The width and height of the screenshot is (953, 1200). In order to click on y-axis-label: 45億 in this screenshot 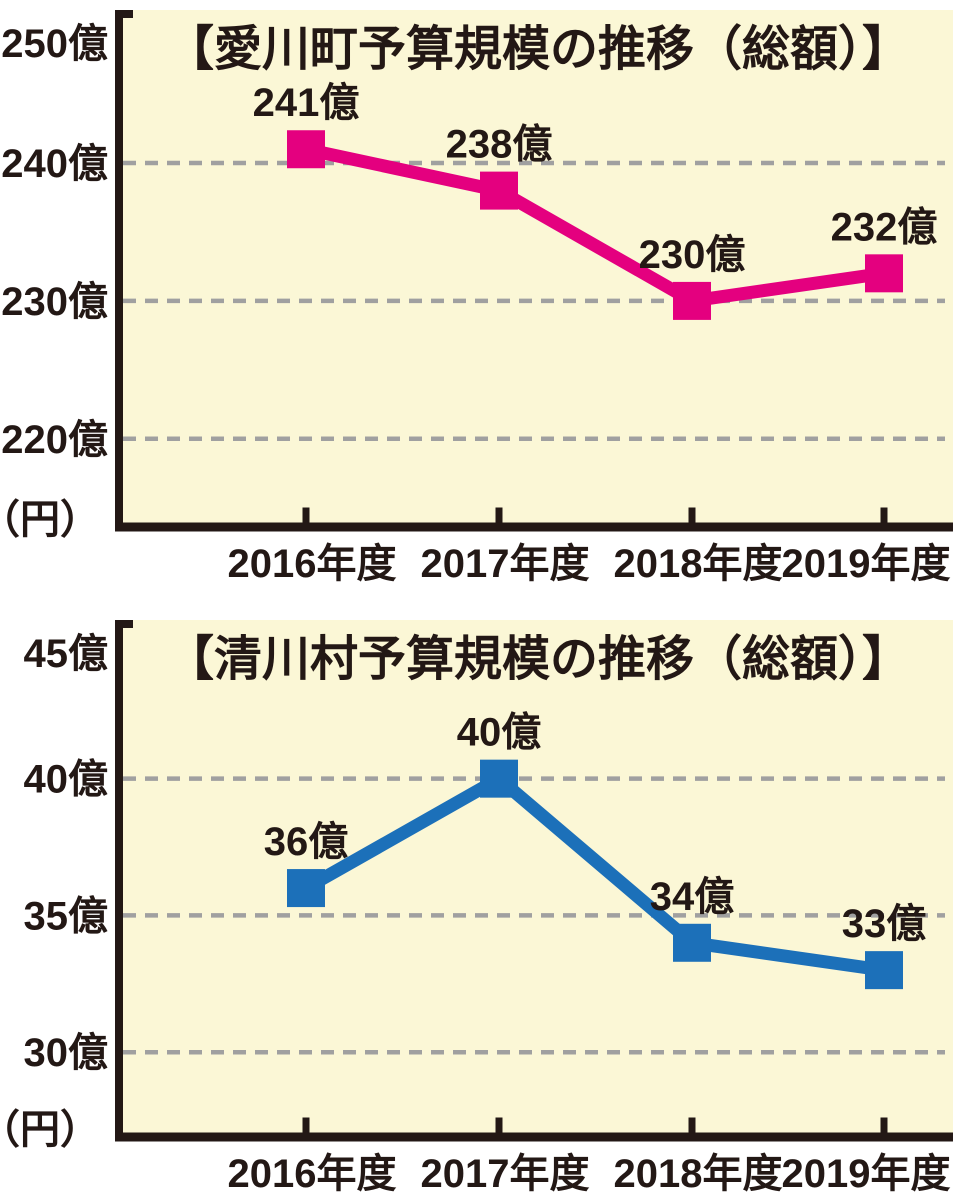, I will do `click(66, 654)`.